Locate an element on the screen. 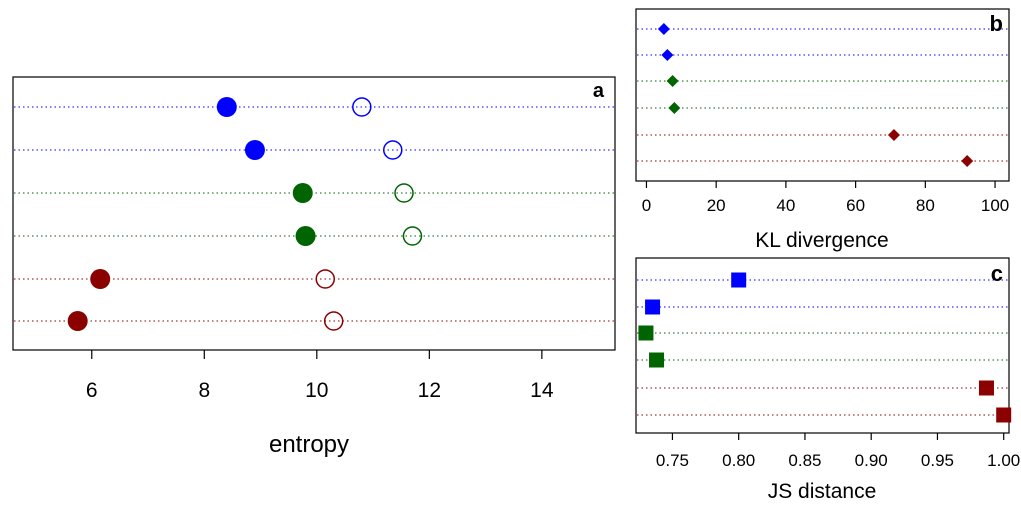  c-x-tick-label: 0.90 is located at coordinates (871, 460).